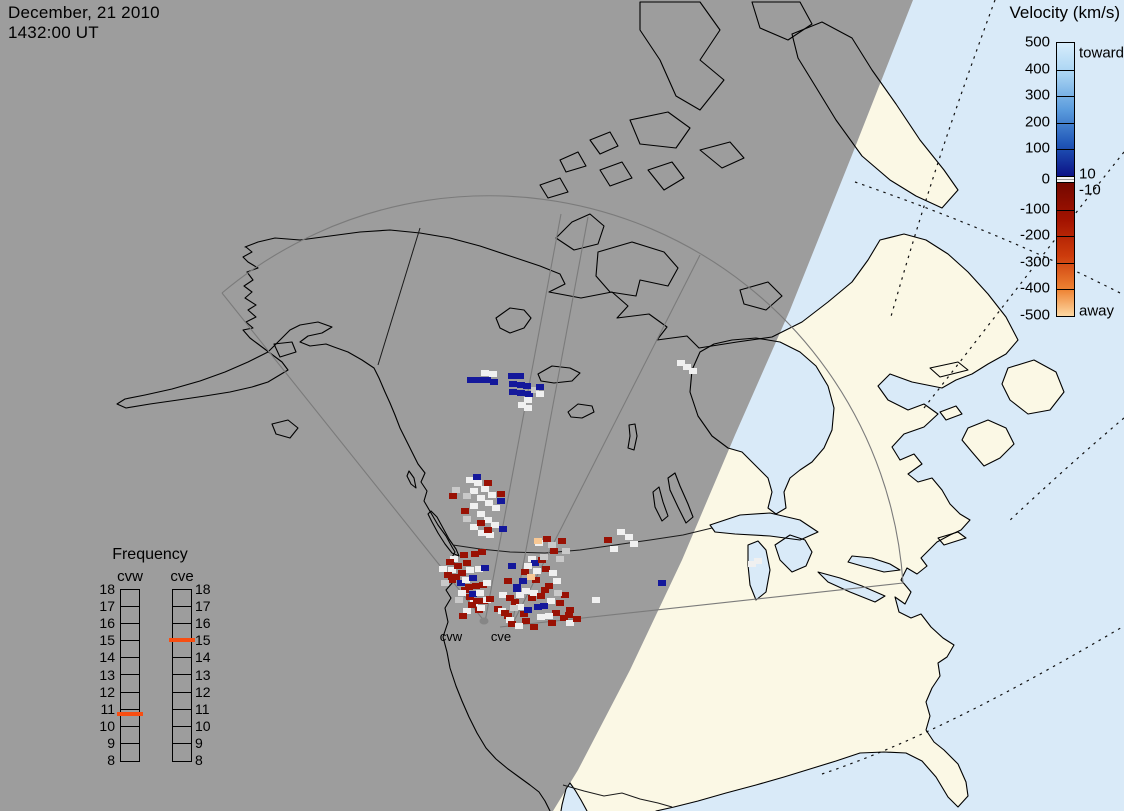 The width and height of the screenshot is (1124, 811). What do you see at coordinates (523, 418) in the screenshot?
I see `fov-edge-mid1` at bounding box center [523, 418].